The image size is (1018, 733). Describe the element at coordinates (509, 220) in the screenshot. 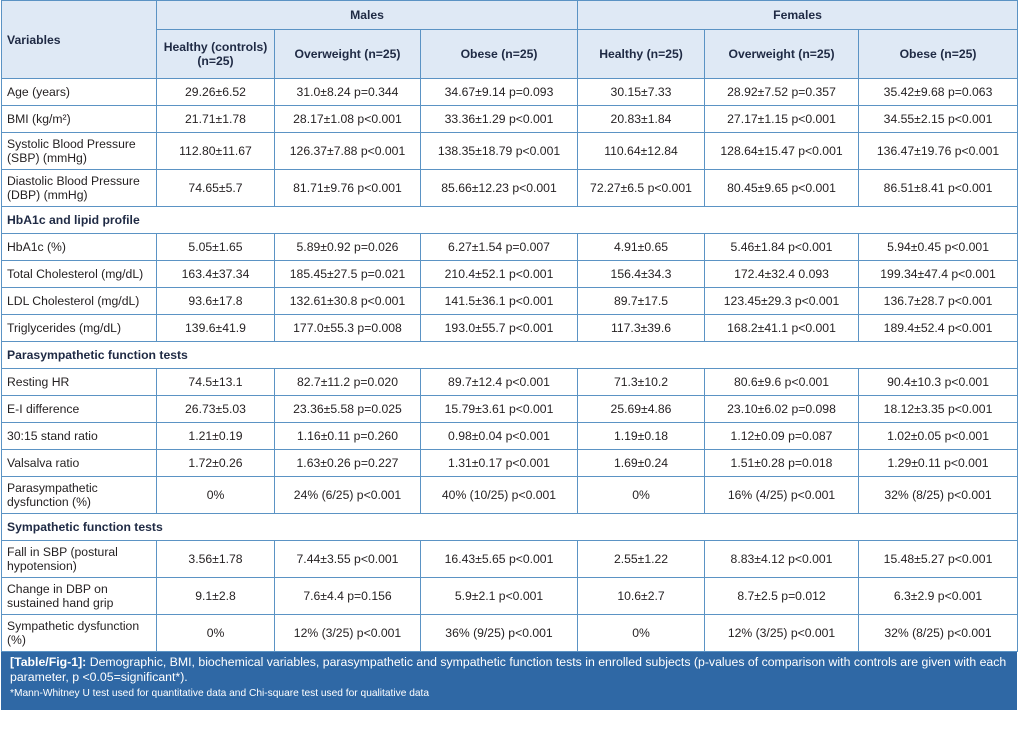

I see `section-heading: HbA1c and lipid profile` at that location.